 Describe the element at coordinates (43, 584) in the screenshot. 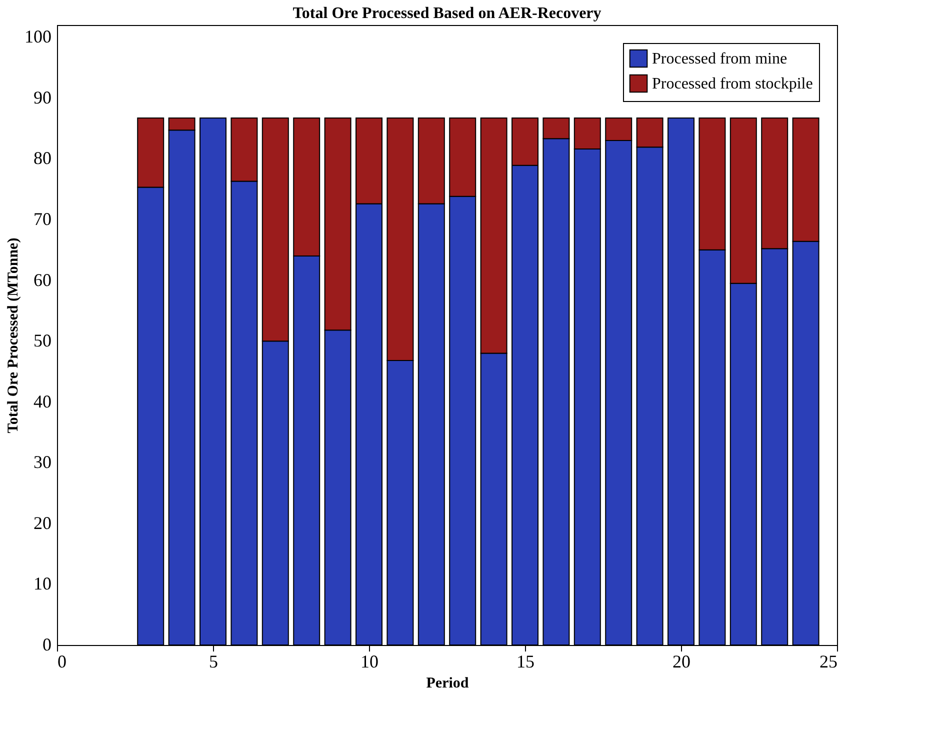

I see `y-tick-label: 10` at that location.